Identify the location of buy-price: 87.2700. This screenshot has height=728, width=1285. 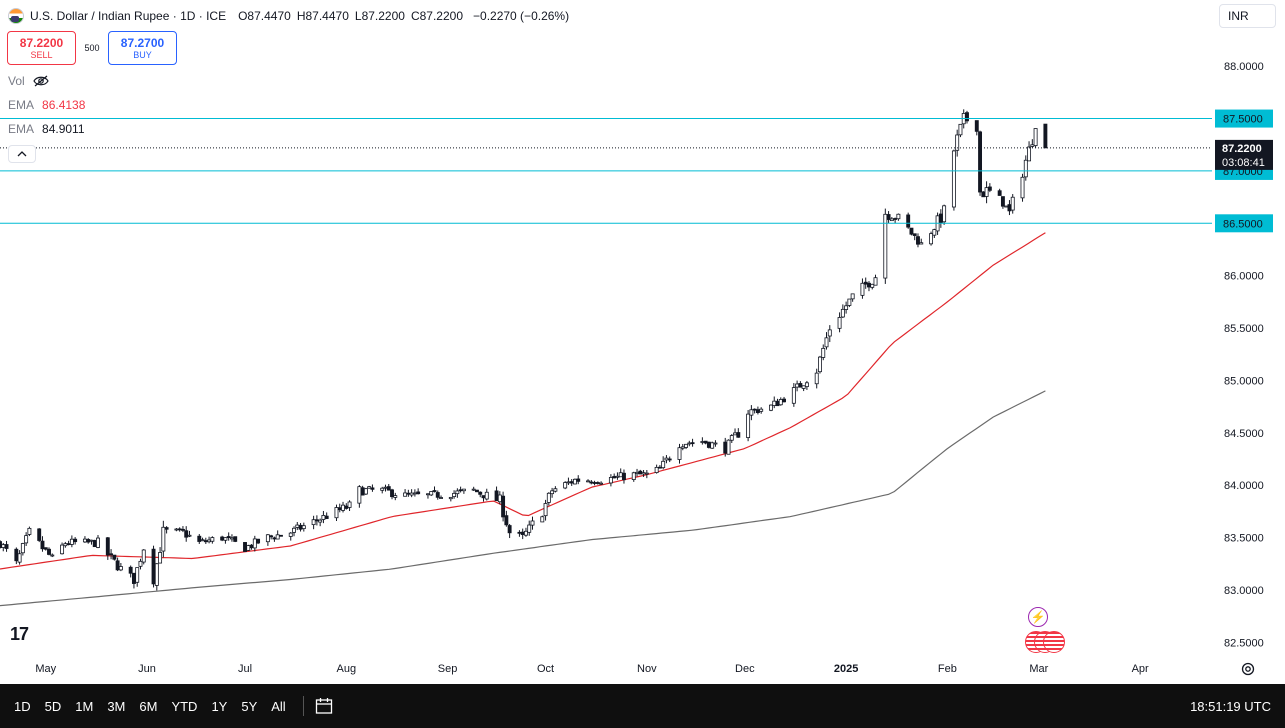
(142, 42).